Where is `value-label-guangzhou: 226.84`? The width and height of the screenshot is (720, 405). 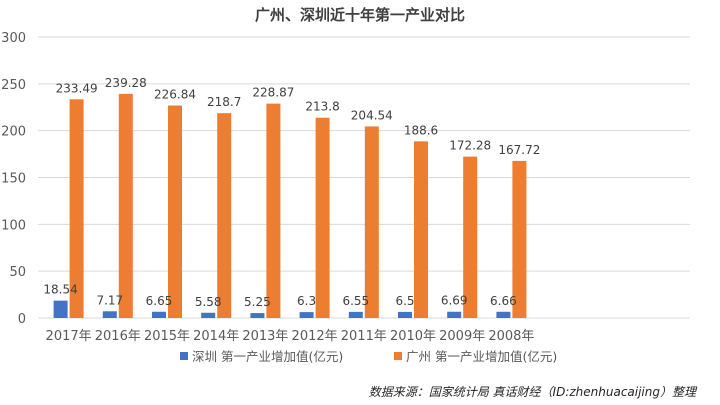
value-label-guangzhou: 226.84 is located at coordinates (175, 95).